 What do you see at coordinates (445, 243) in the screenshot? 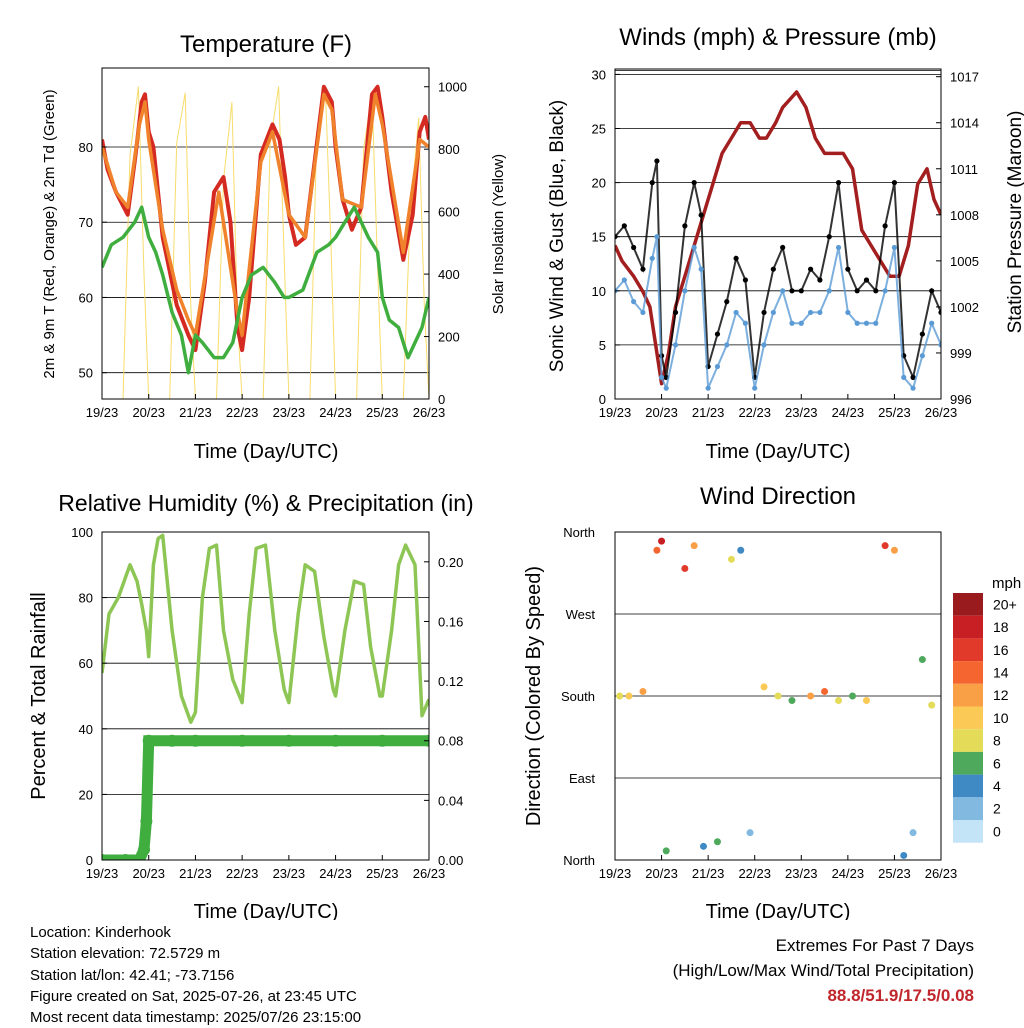
I see `temperature-y2-ticks: 0 200 400 600 800 1000` at bounding box center [445, 243].